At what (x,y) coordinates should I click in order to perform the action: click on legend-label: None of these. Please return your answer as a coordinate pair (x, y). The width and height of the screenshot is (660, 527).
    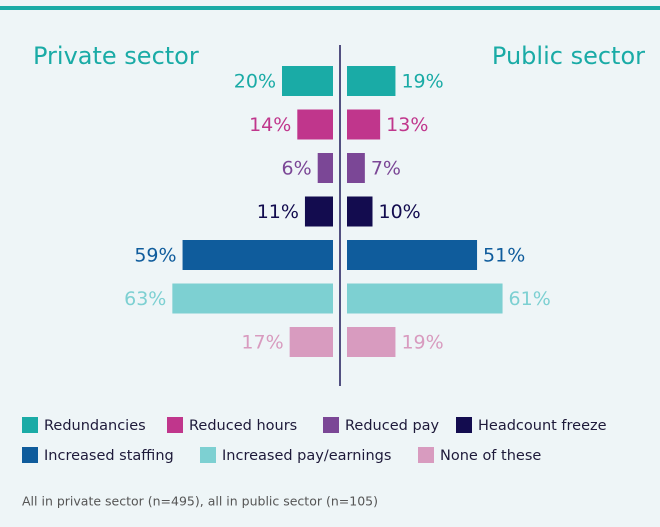
    Looking at the image, I should click on (490, 456).